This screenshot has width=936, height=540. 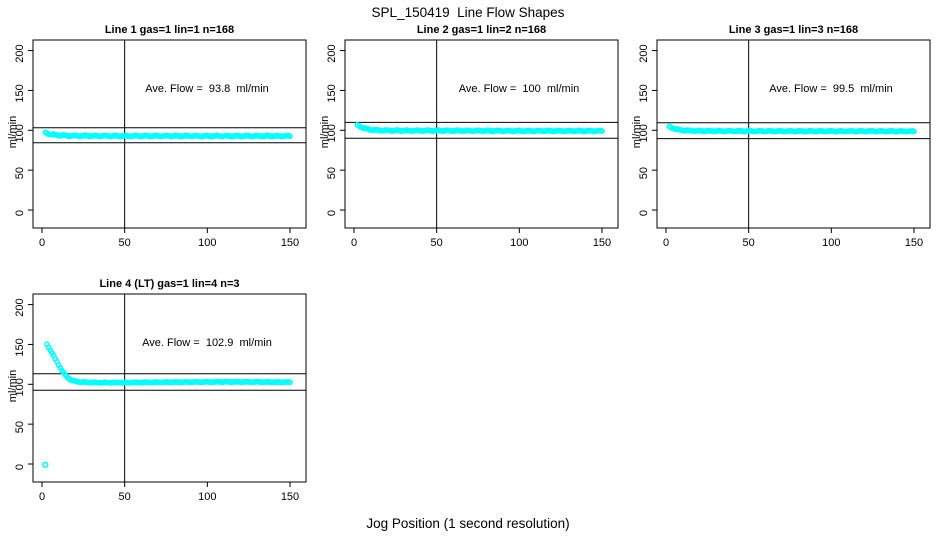 What do you see at coordinates (207, 89) in the screenshot?
I see `ave-flow-annotation: Ave. Flow = 93.8 ml/min` at bounding box center [207, 89].